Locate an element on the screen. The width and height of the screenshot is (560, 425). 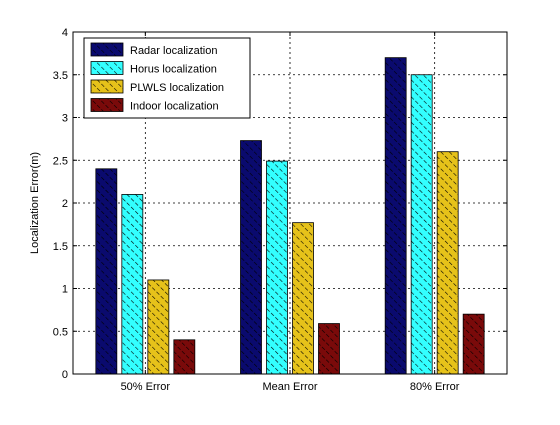
y-tick-label: 2 is located at coordinates (65, 204).